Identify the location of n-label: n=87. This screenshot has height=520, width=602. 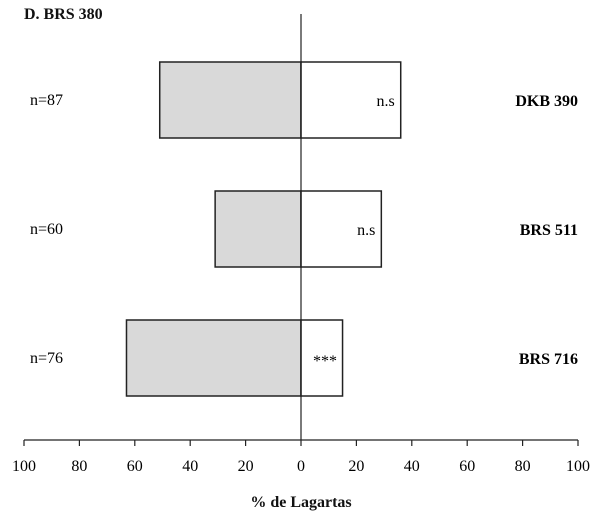
(46, 100).